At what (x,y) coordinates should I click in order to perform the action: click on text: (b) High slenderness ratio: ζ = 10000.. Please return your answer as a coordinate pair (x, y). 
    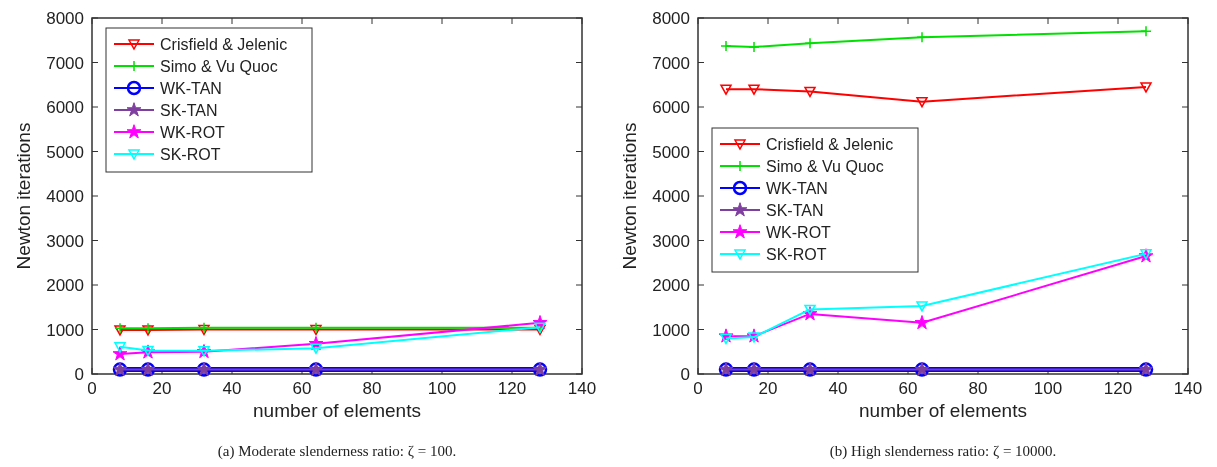
    Looking at the image, I should click on (943, 451).